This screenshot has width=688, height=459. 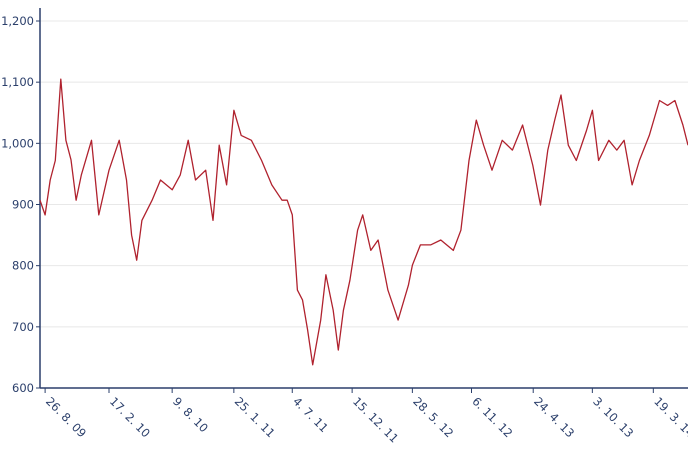 What do you see at coordinates (613, 417) in the screenshot?
I see `x-tick-label: 3. 10. 13` at bounding box center [613, 417].